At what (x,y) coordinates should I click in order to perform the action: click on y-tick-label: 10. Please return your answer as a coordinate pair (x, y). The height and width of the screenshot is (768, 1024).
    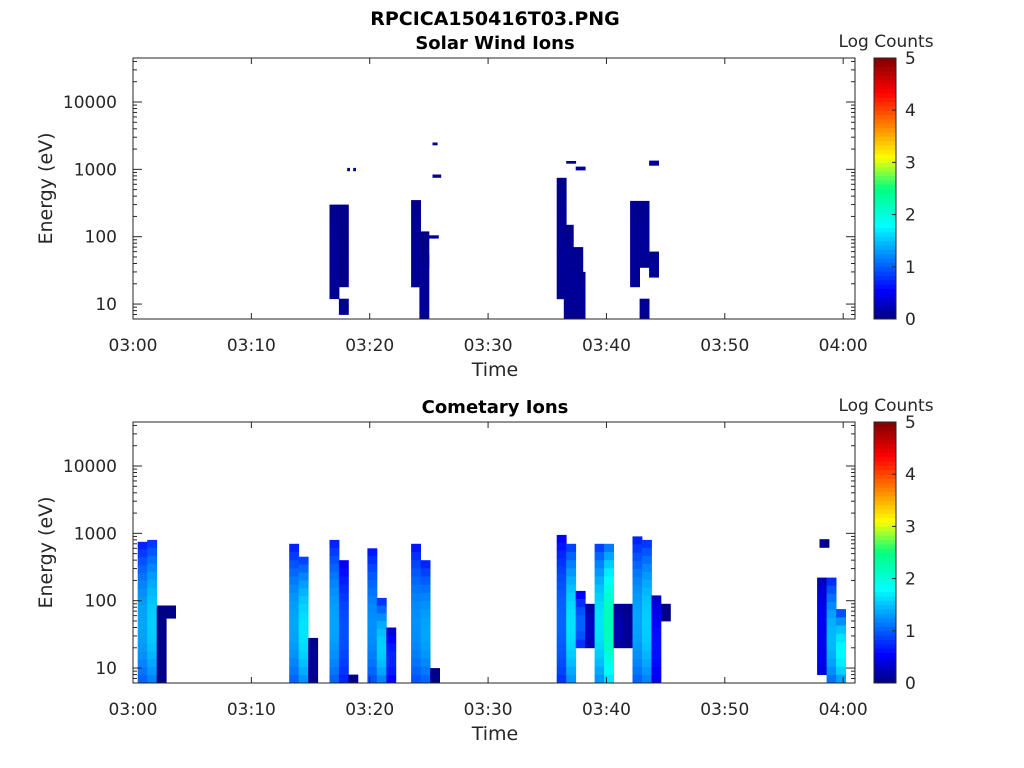
    Looking at the image, I should click on (106, 305).